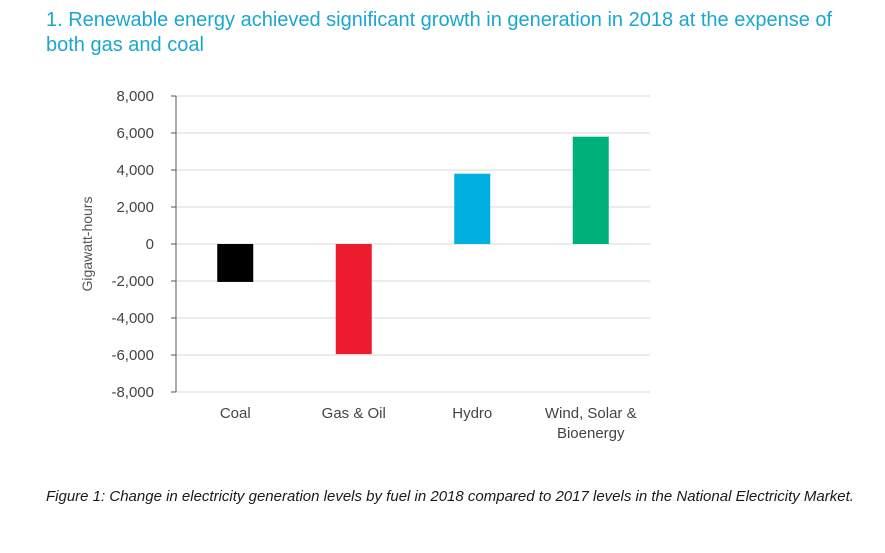 The image size is (885, 553). Describe the element at coordinates (428, 423) in the screenshot. I see `x-category-labels: Coal Gas & Oil Hydro Wind, Solar & Bioenergy` at that location.